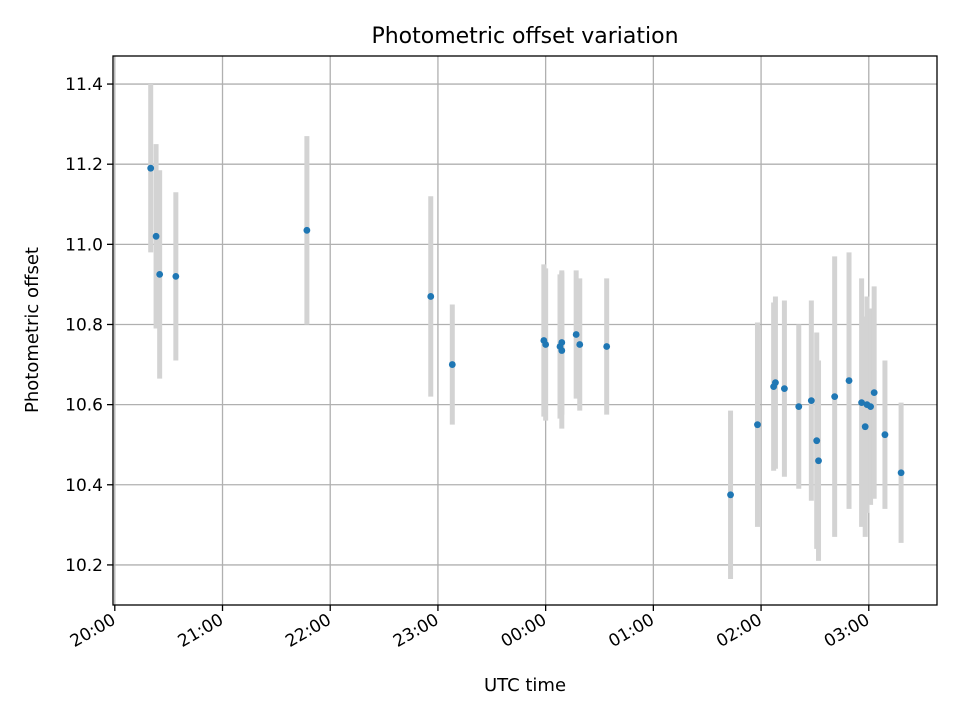 This screenshot has width=960, height=720. Describe the element at coordinates (847, 631) in the screenshot. I see `x-tick-label: 03:00` at that location.